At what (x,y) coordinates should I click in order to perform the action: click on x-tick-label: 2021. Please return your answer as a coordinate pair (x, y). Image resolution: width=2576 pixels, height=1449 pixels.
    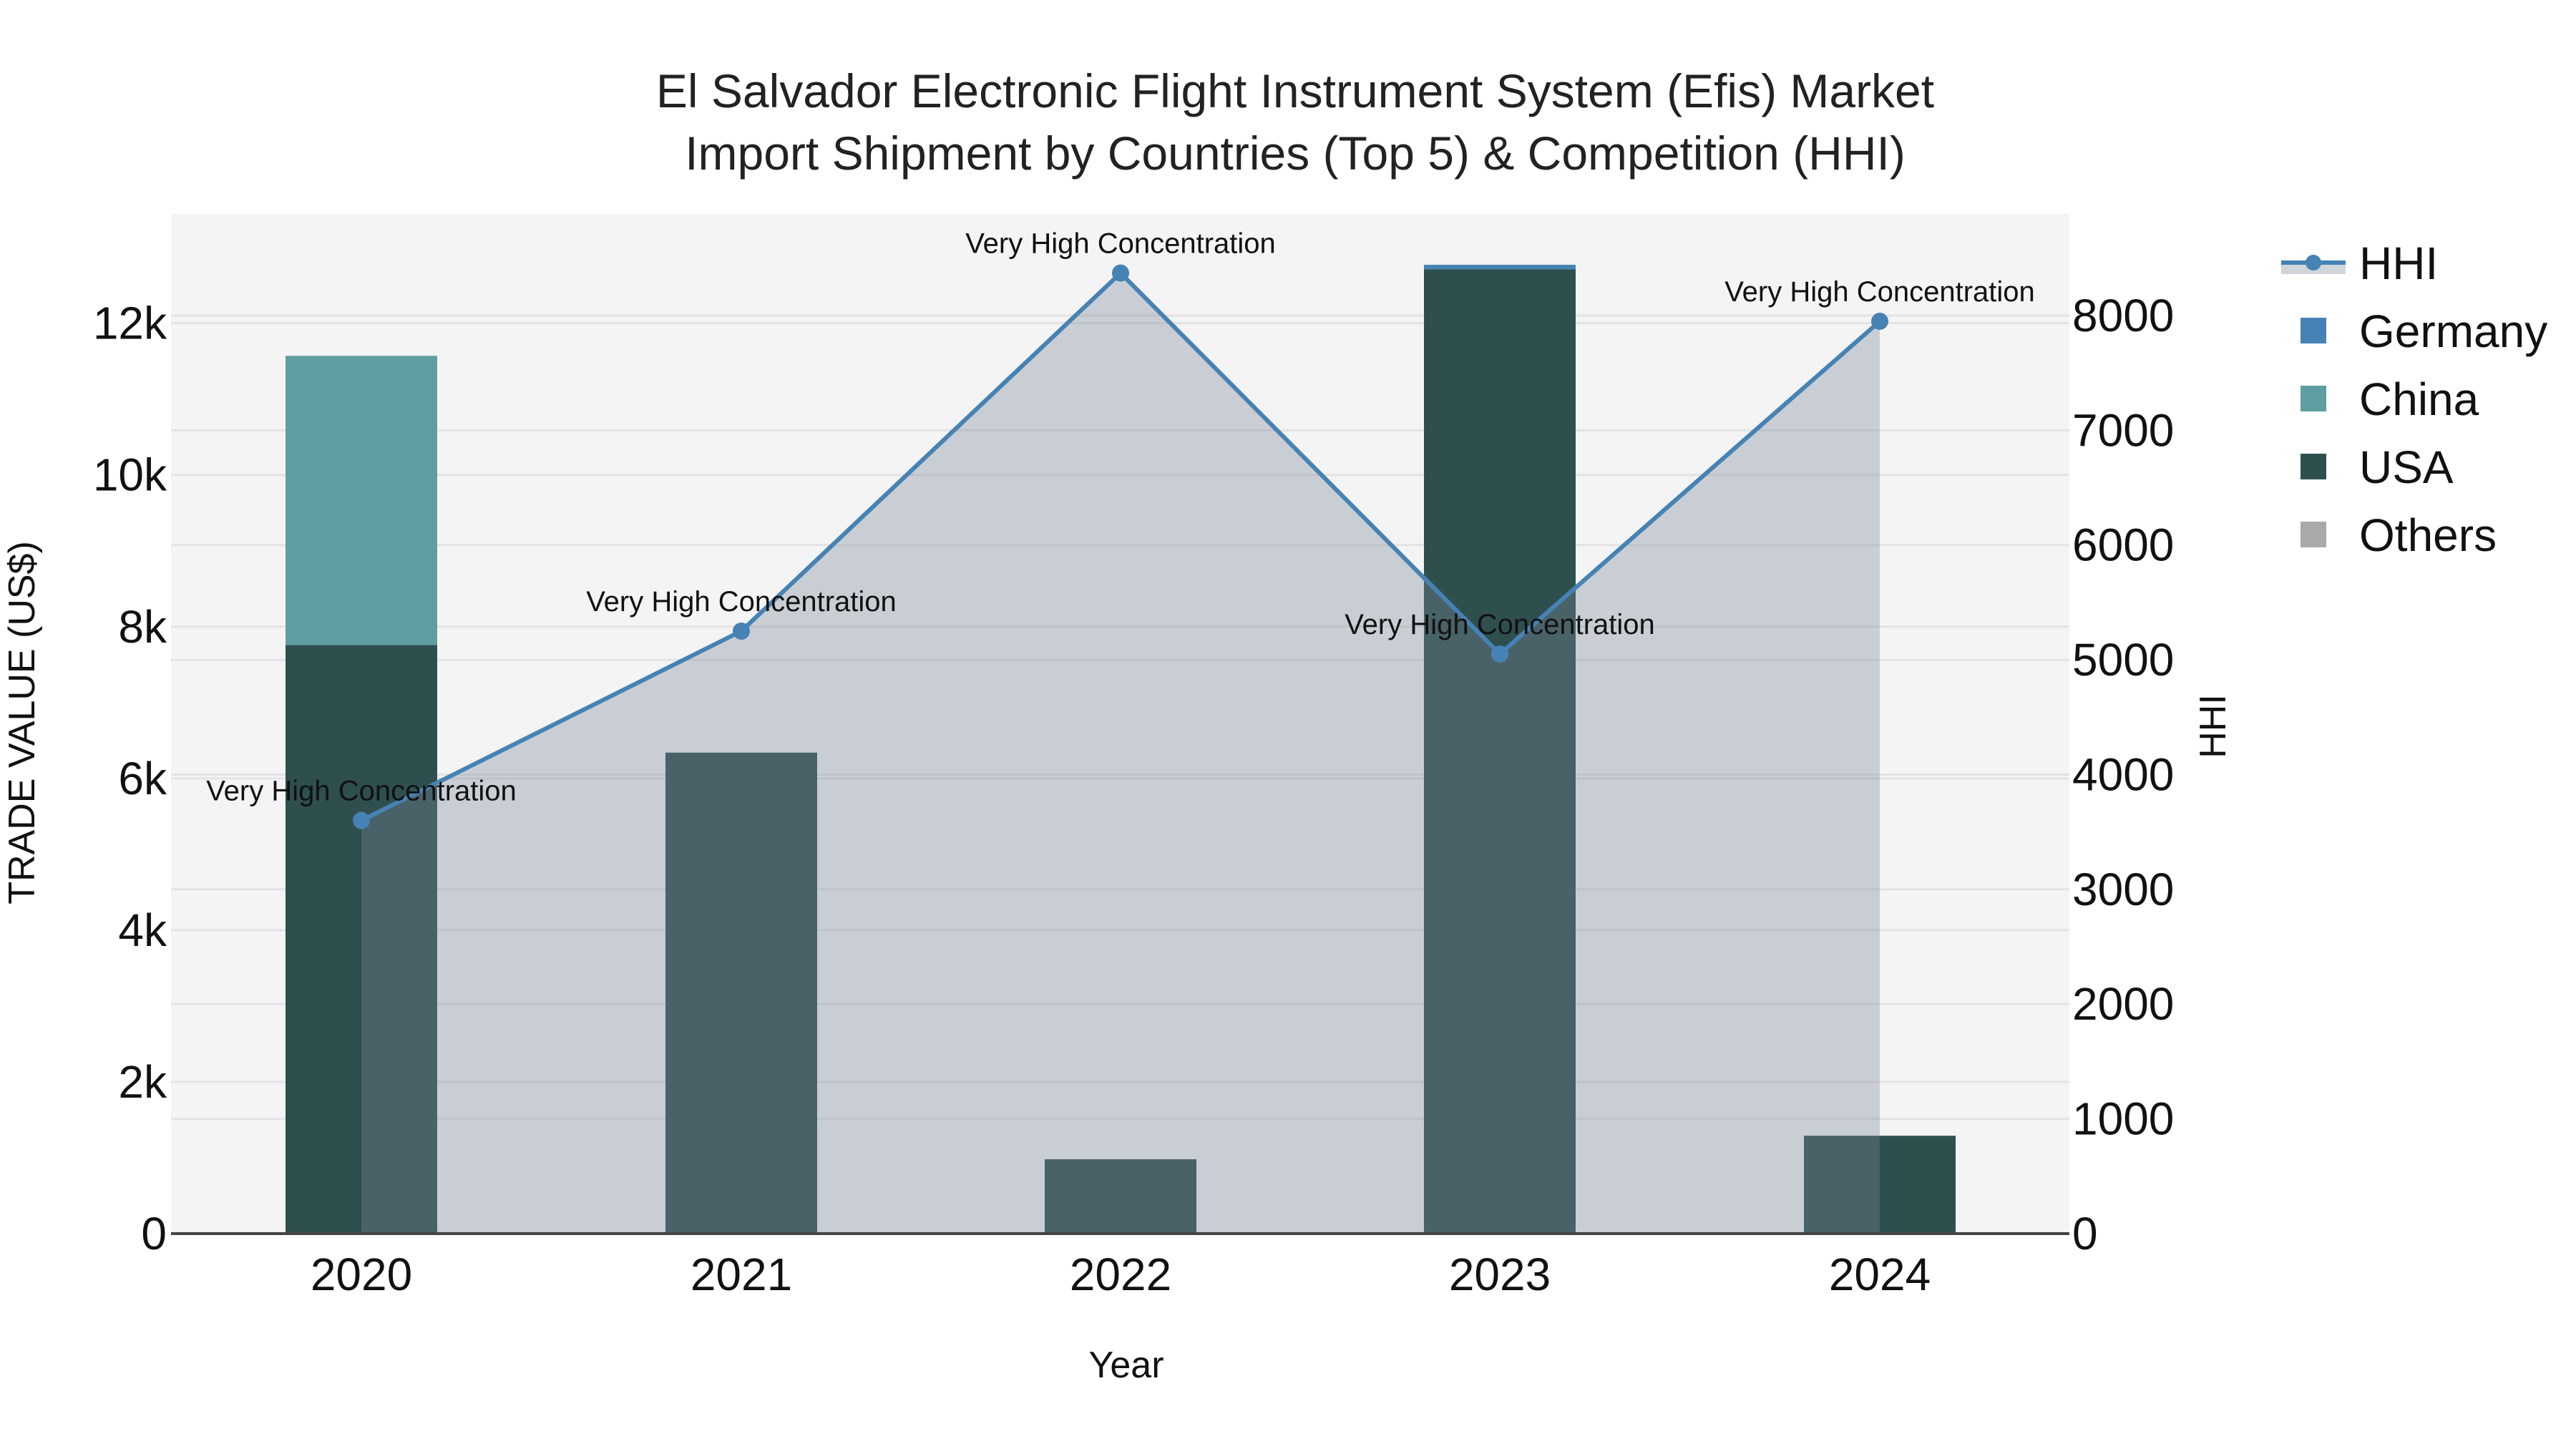
    Looking at the image, I should click on (741, 1274).